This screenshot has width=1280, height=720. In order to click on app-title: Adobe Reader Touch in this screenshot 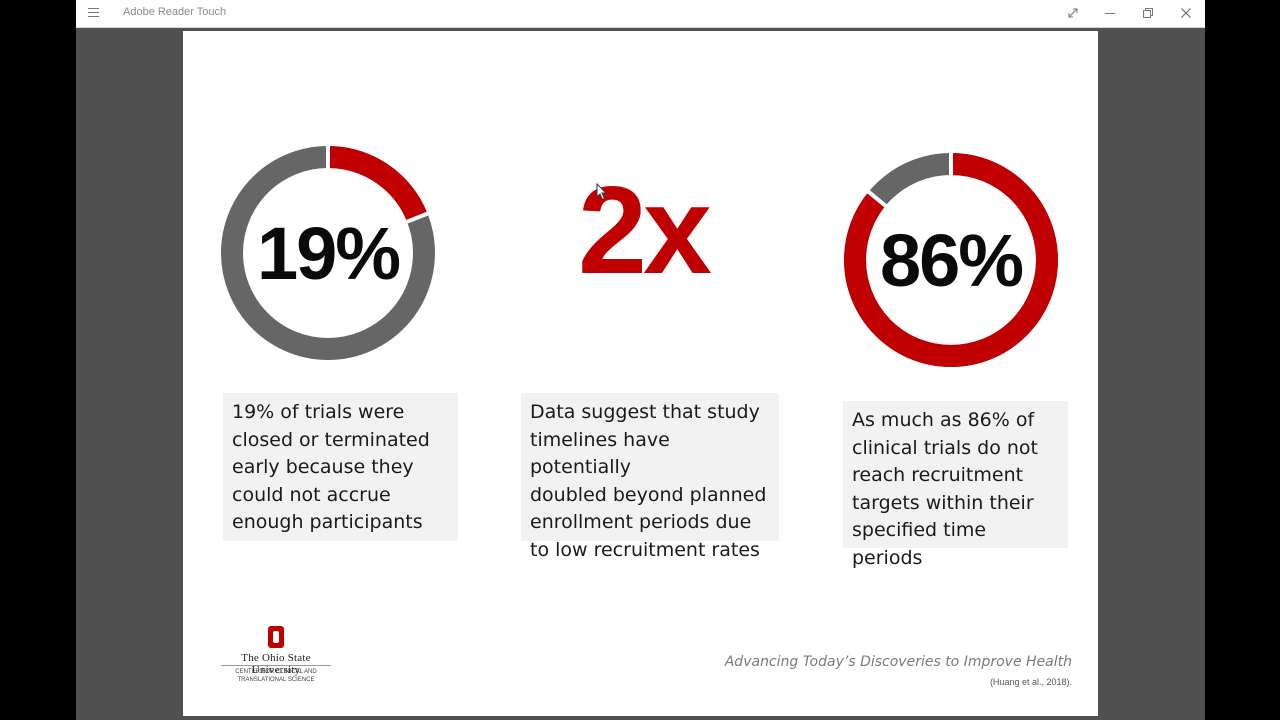, I will do `click(175, 12)`.